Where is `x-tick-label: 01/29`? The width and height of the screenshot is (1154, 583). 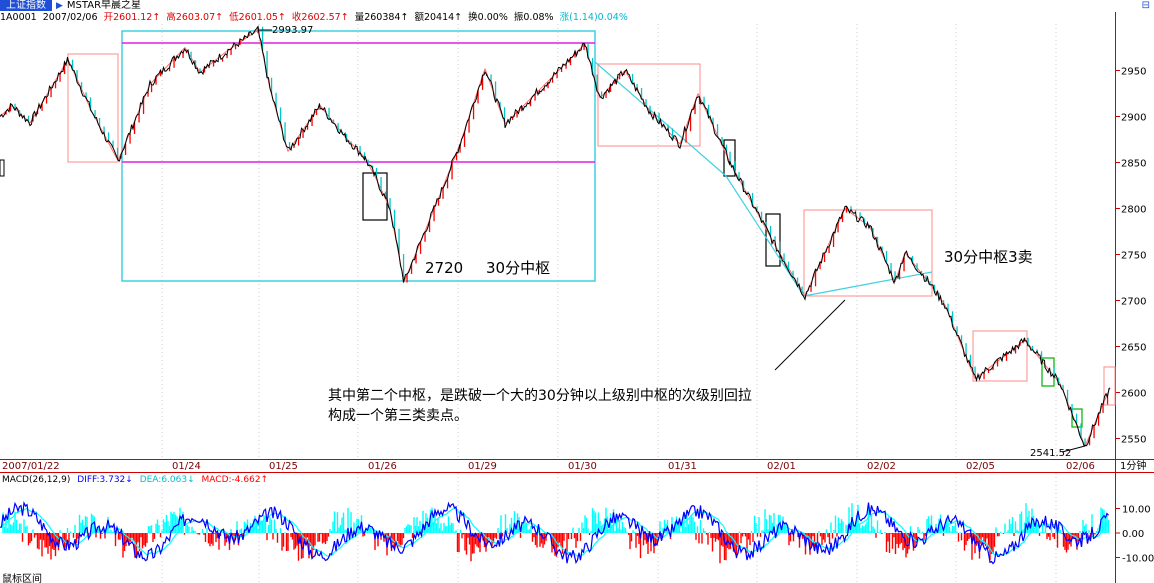 x-tick-label: 01/29 is located at coordinates (482, 466).